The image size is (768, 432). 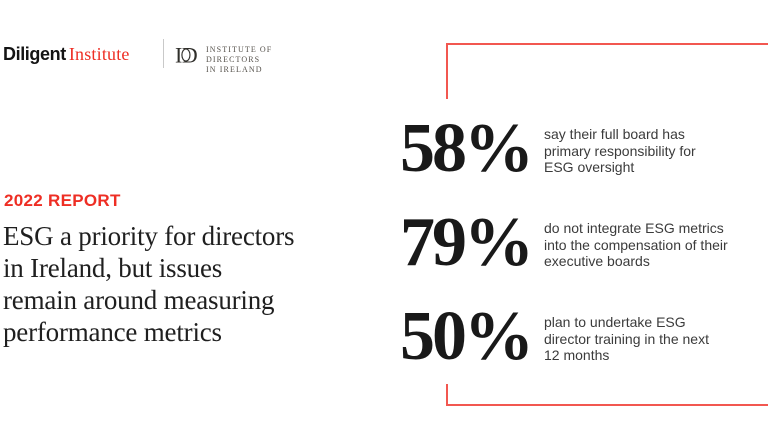 I want to click on report-eyebrow: 2022 REPORT, so click(x=62, y=200).